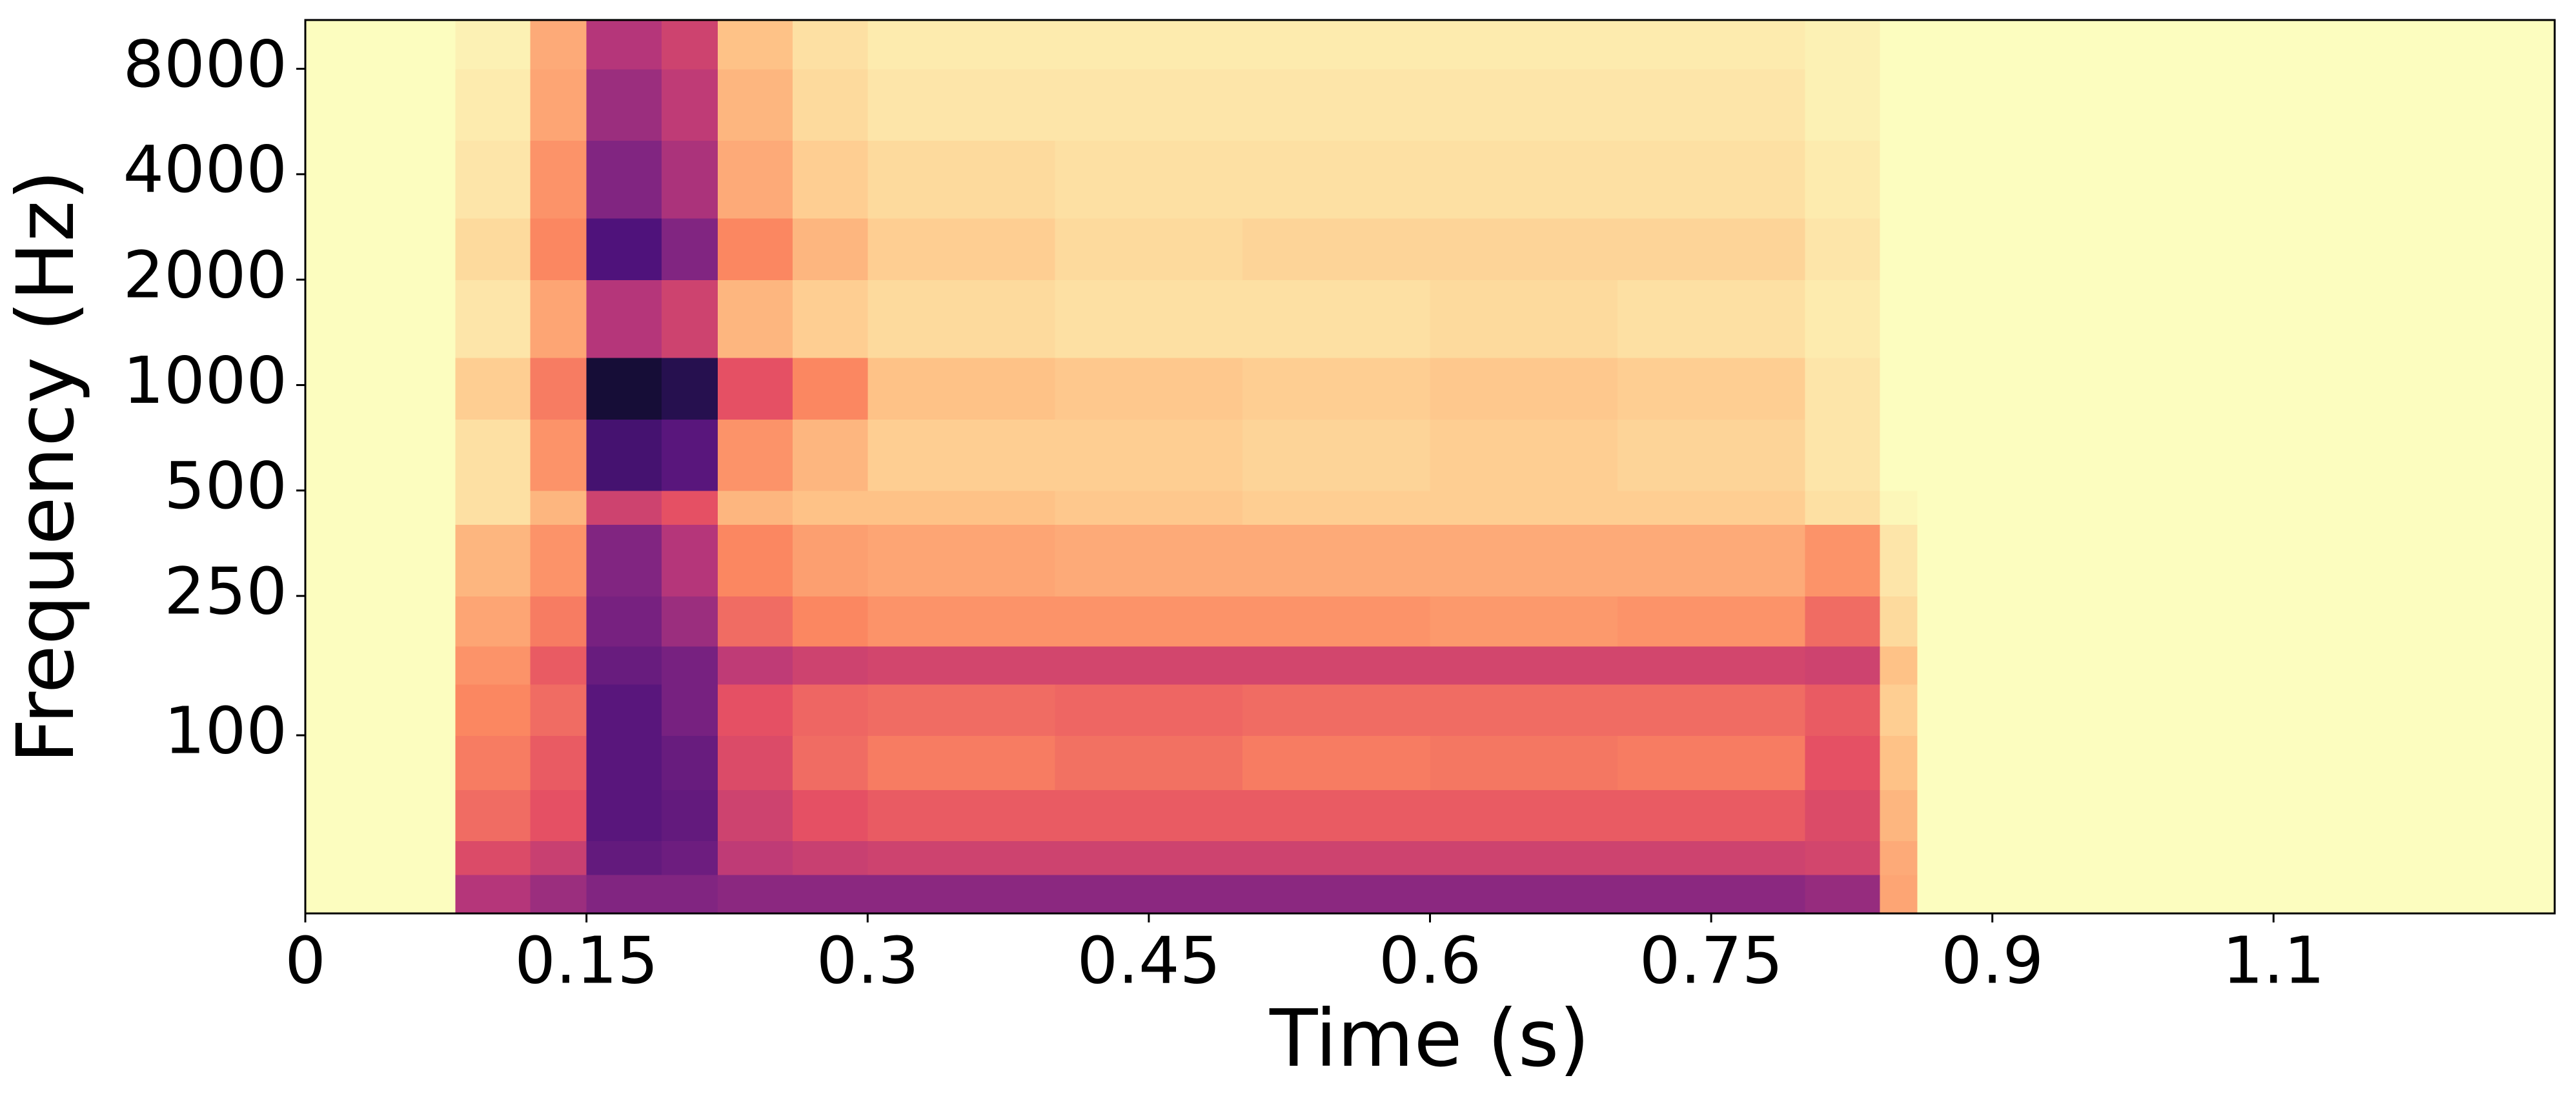 Image resolution: width=2576 pixels, height=1109 pixels. What do you see at coordinates (1430, 960) in the screenshot?
I see `x-tick-label: 0.6` at bounding box center [1430, 960].